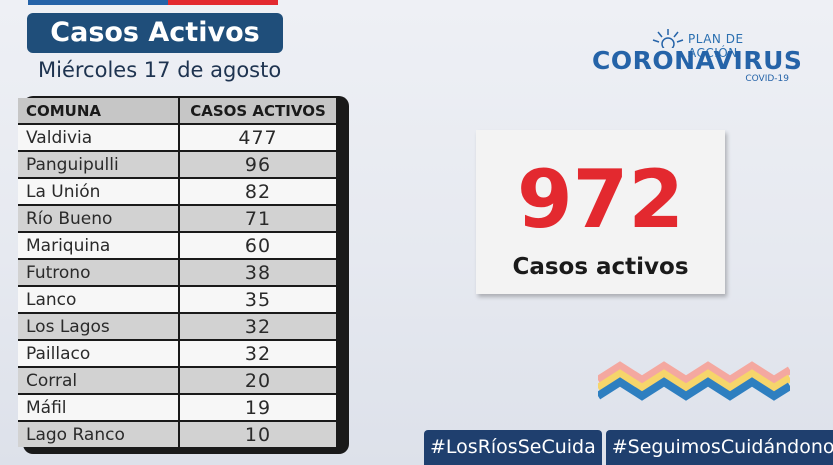 The image size is (833, 465). Describe the element at coordinates (99, 407) in the screenshot. I see `comuna-cell: Máfil` at that location.